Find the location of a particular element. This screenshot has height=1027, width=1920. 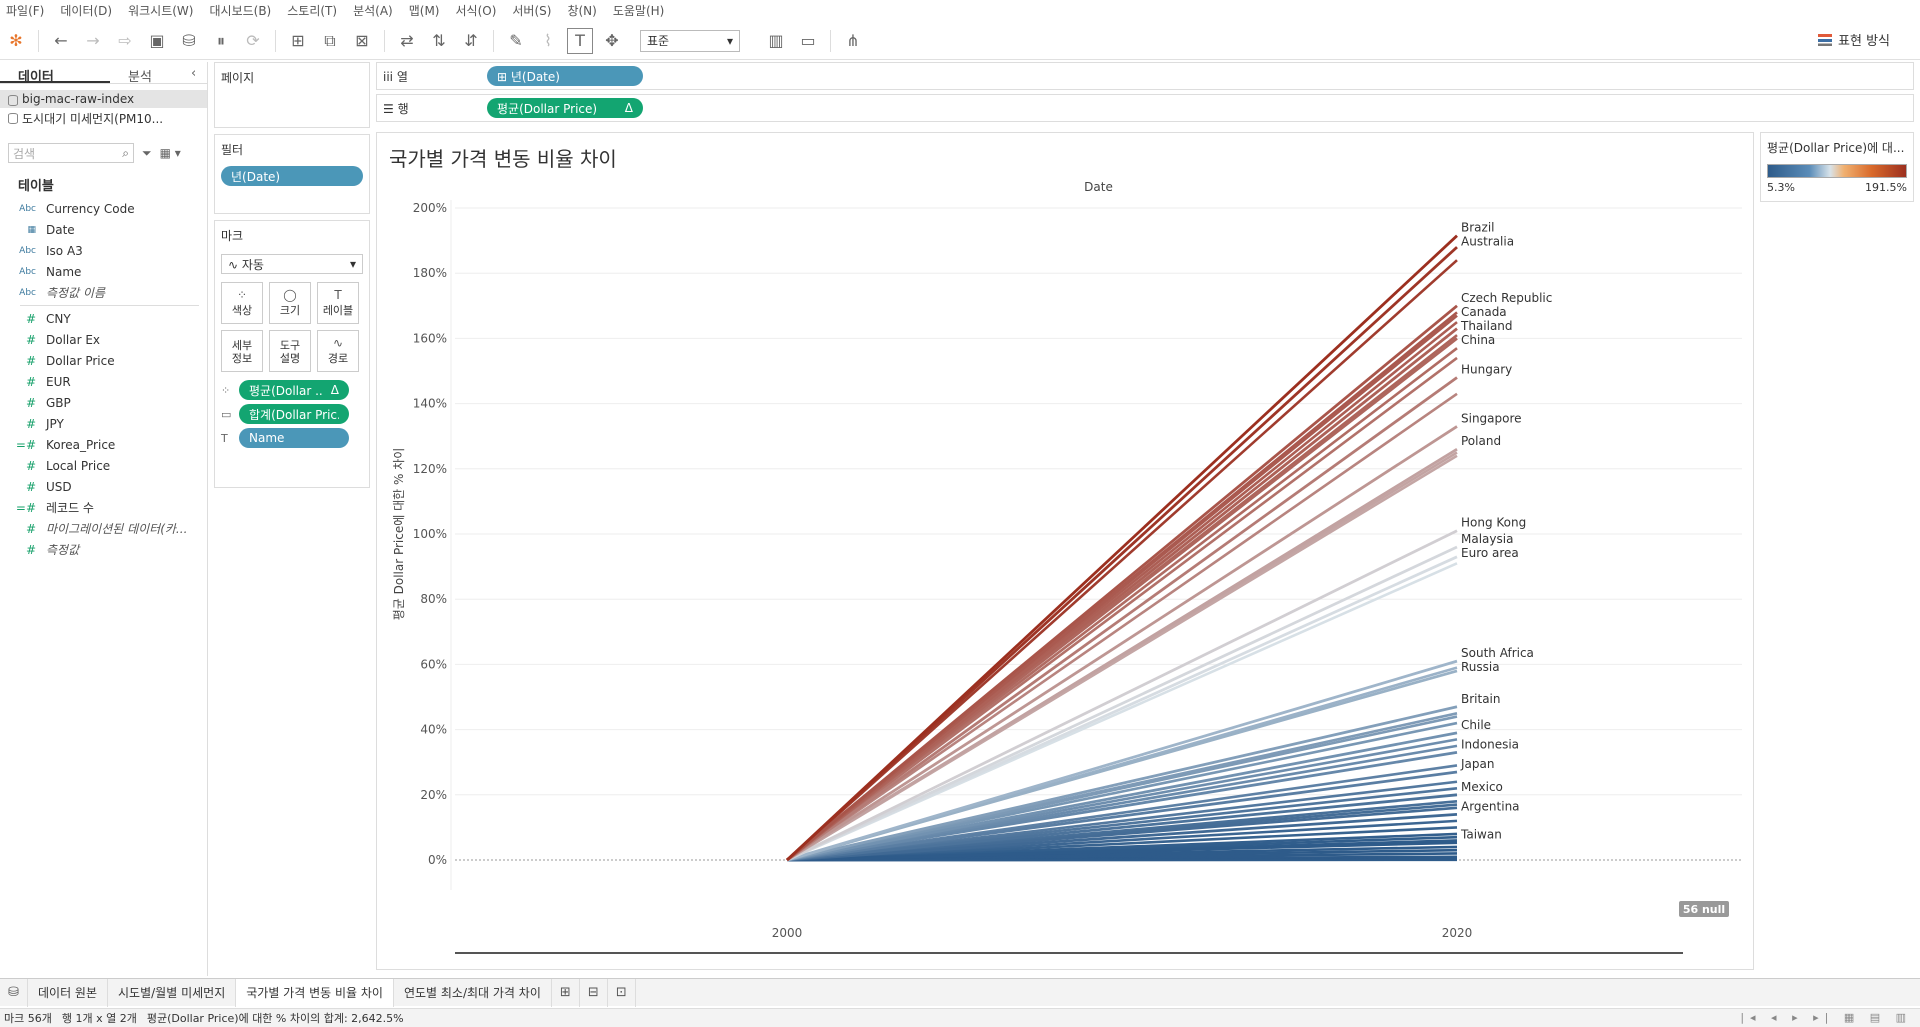

presentation-icon: ▭ is located at coordinates (808, 40).